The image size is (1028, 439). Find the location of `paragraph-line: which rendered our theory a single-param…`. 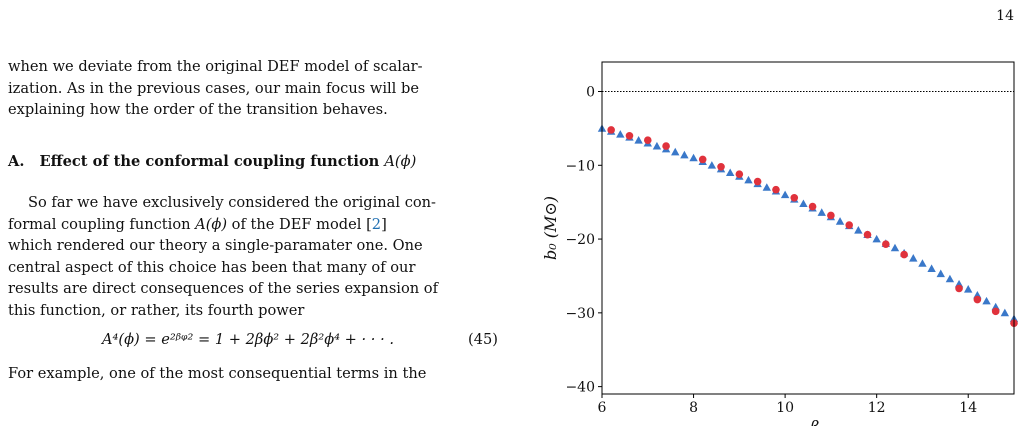

paragraph-line: which rendered our theory a single-param… is located at coordinates (215, 245).